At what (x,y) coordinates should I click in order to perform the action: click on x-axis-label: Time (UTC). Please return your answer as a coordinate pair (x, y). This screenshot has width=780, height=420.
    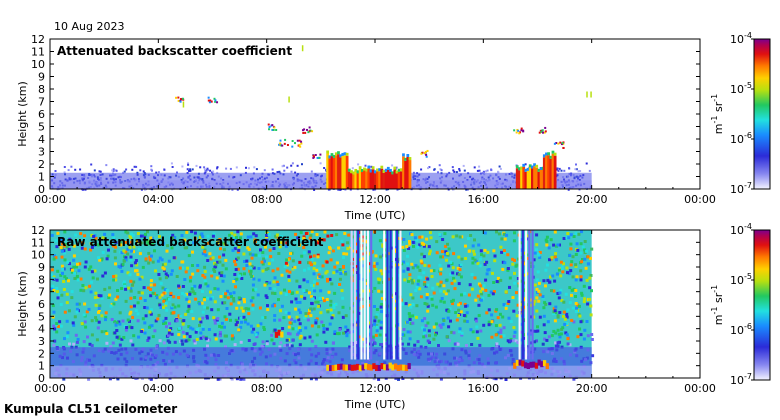
    Looking at the image, I should click on (375, 215).